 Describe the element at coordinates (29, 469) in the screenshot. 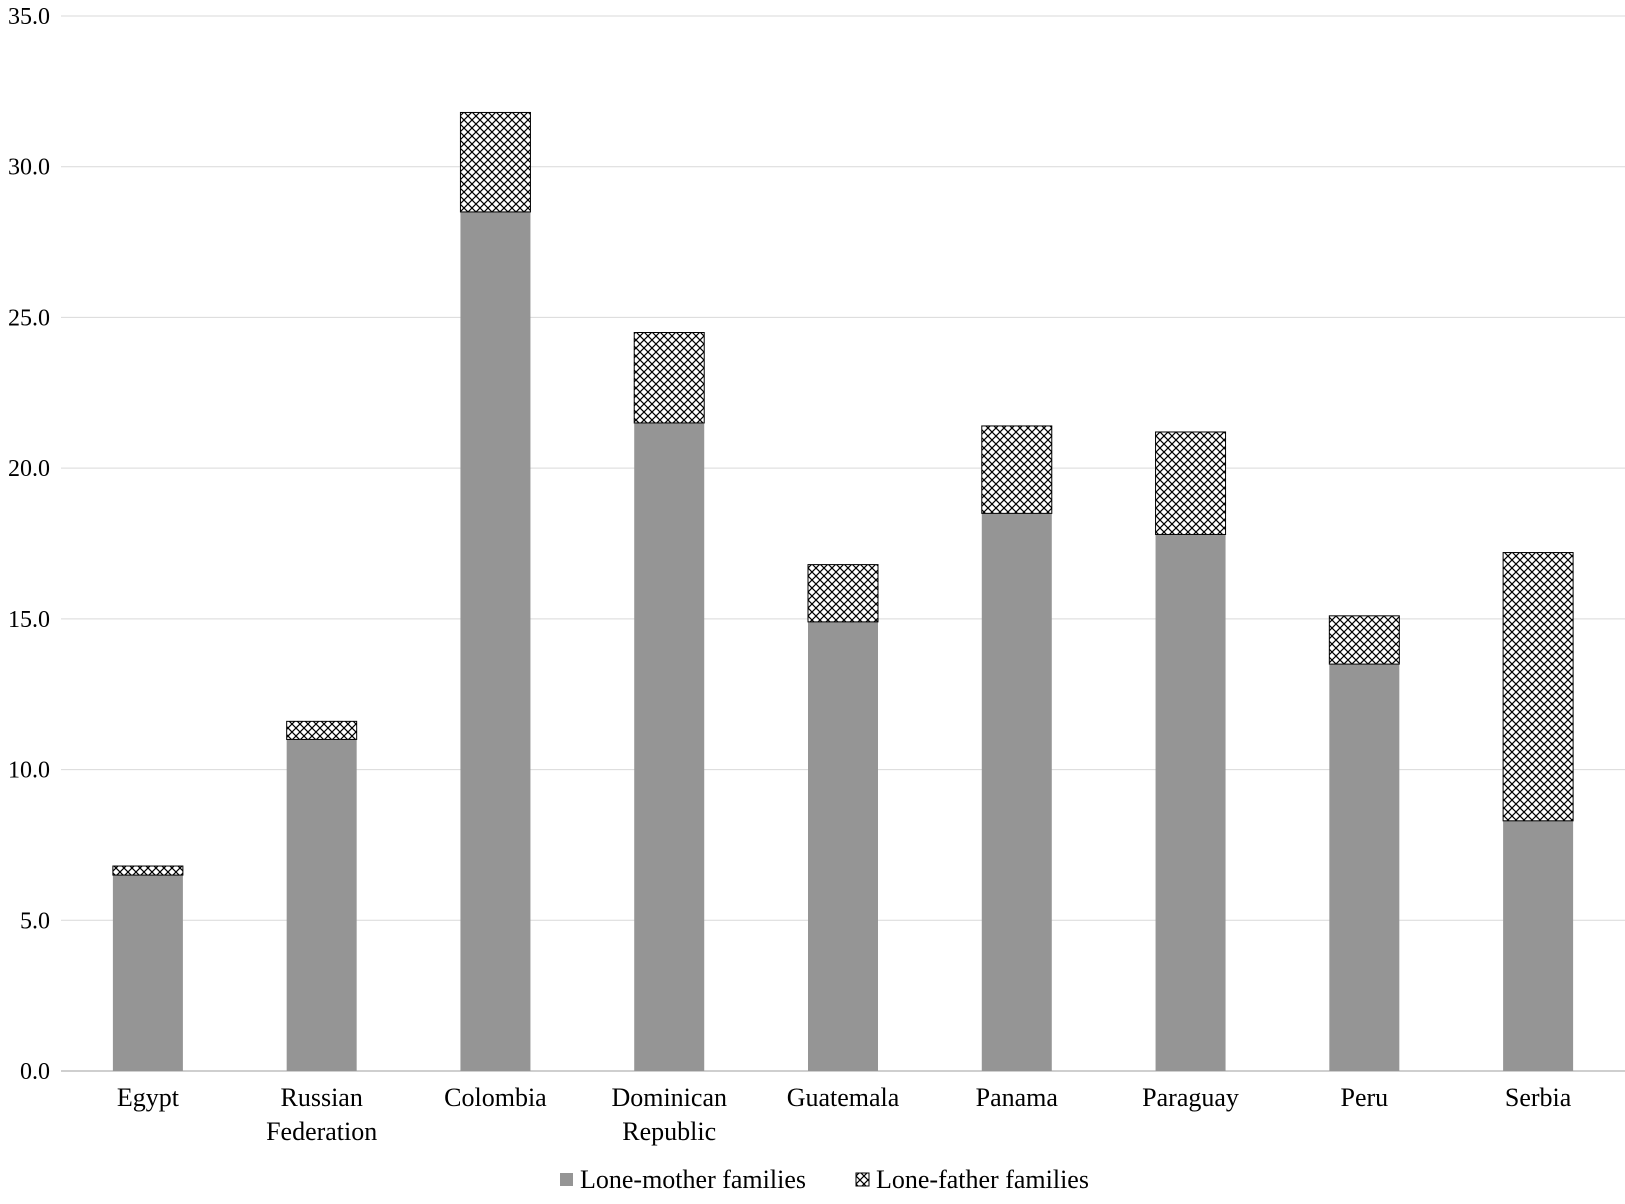

I see `y-tick-label: 20.0` at that location.